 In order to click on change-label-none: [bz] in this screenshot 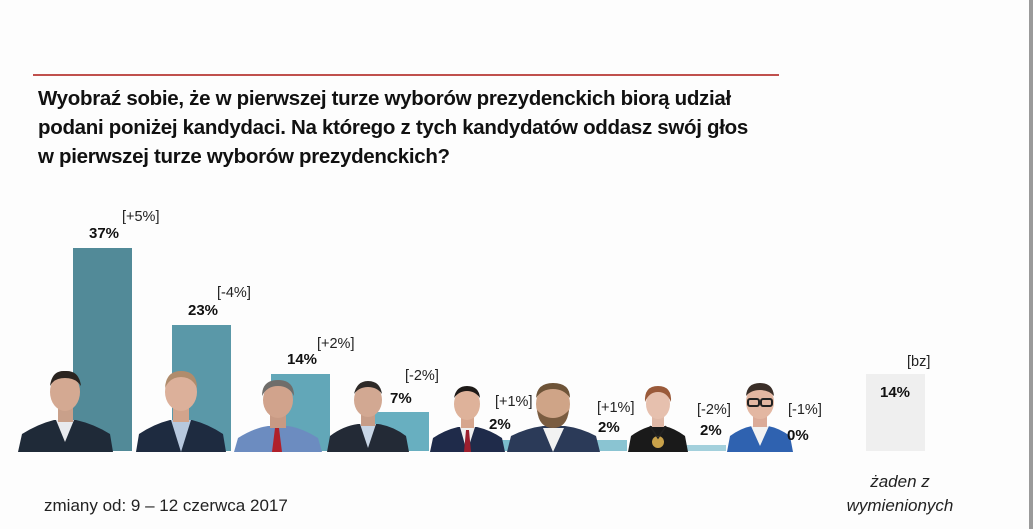, I will do `click(919, 362)`.